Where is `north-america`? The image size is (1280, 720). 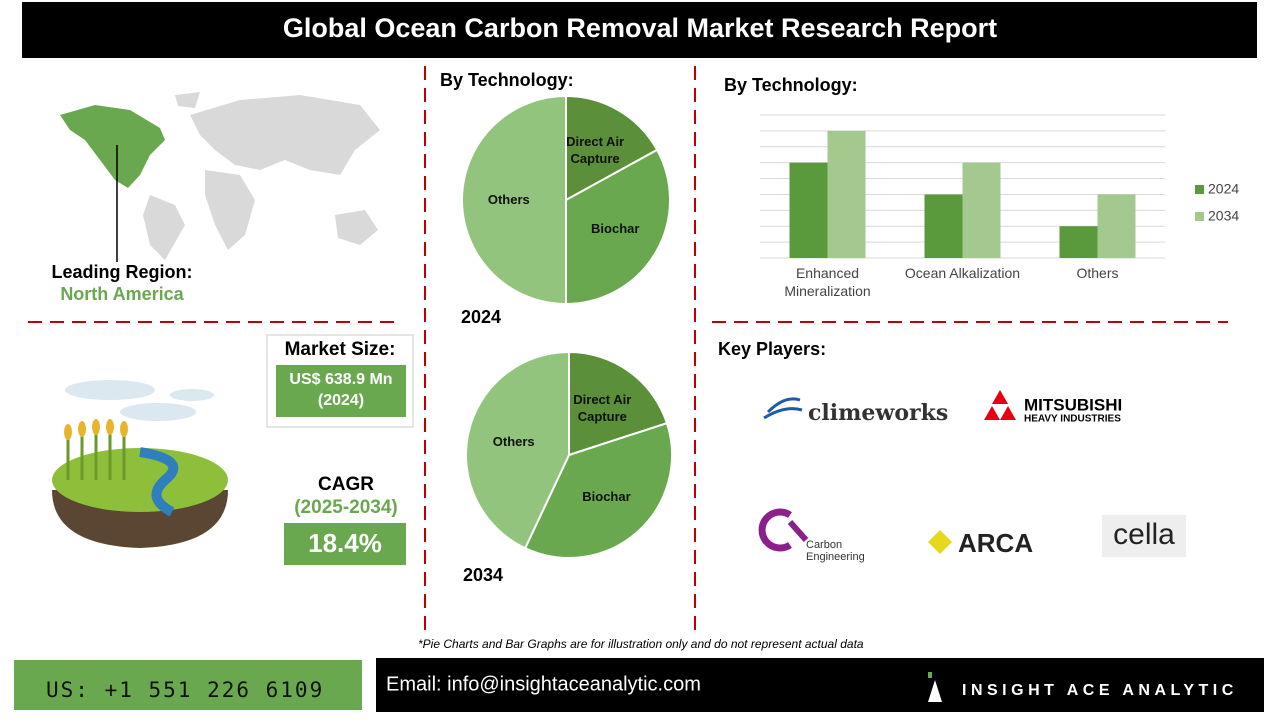 north-america is located at coordinates (112, 146).